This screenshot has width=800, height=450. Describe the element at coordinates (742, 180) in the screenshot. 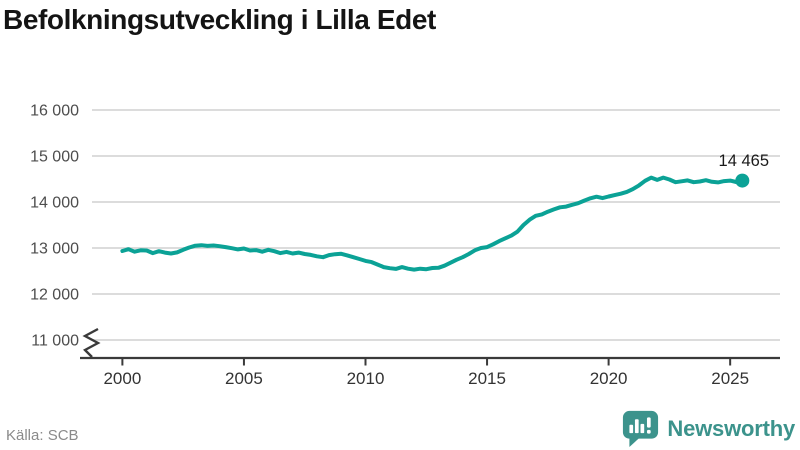

I see `last-point-dot` at that location.